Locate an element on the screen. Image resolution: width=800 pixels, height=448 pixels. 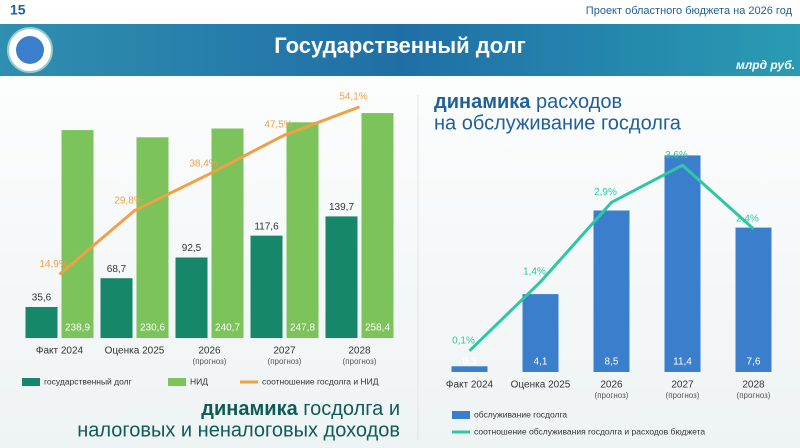
banner is located at coordinates (400, 50).